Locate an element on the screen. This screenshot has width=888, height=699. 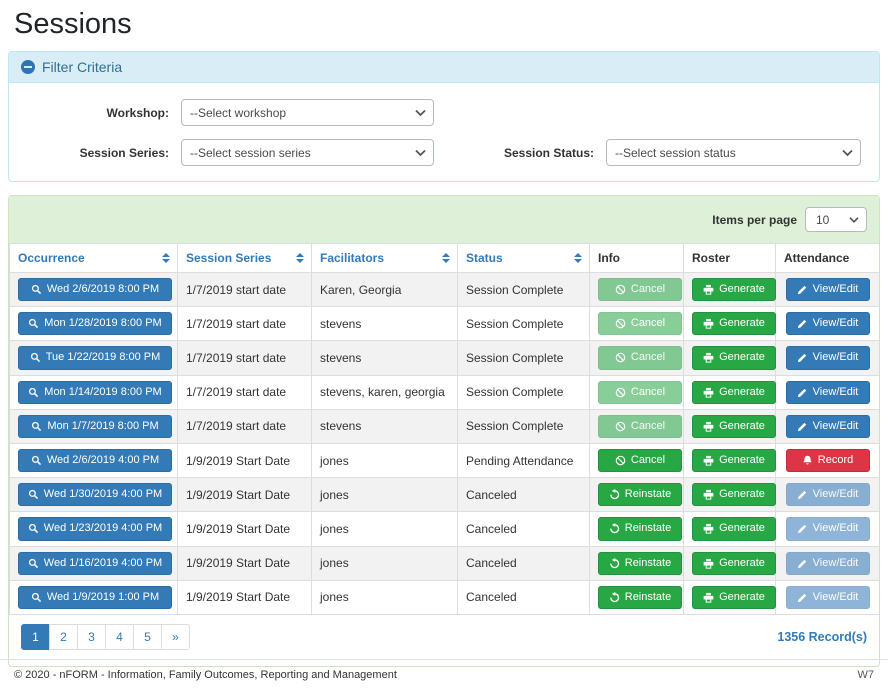
column-label: Status is located at coordinates (484, 258).